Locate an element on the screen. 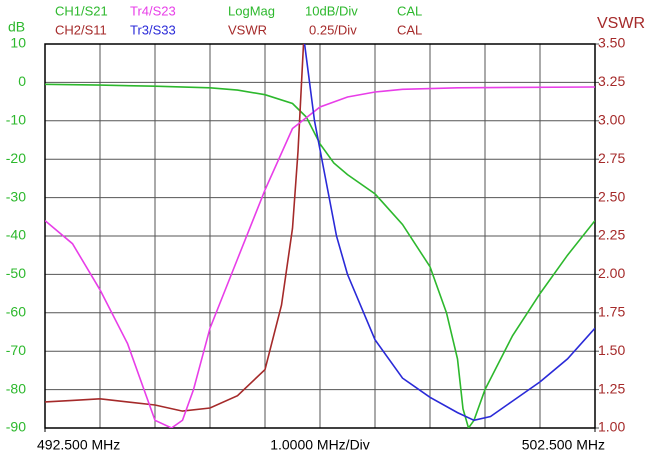 The width and height of the screenshot is (651, 462). y2-tick-label: 2.25 is located at coordinates (611, 235).